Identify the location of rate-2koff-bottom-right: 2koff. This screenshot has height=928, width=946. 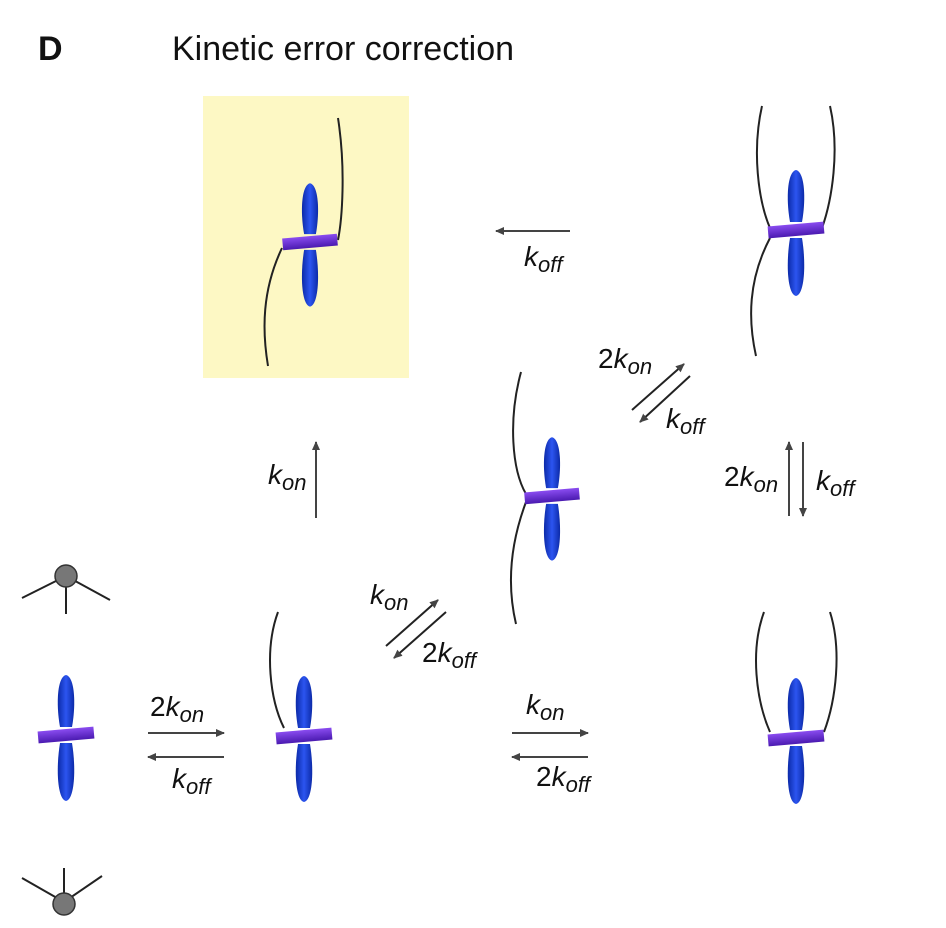
(564, 779).